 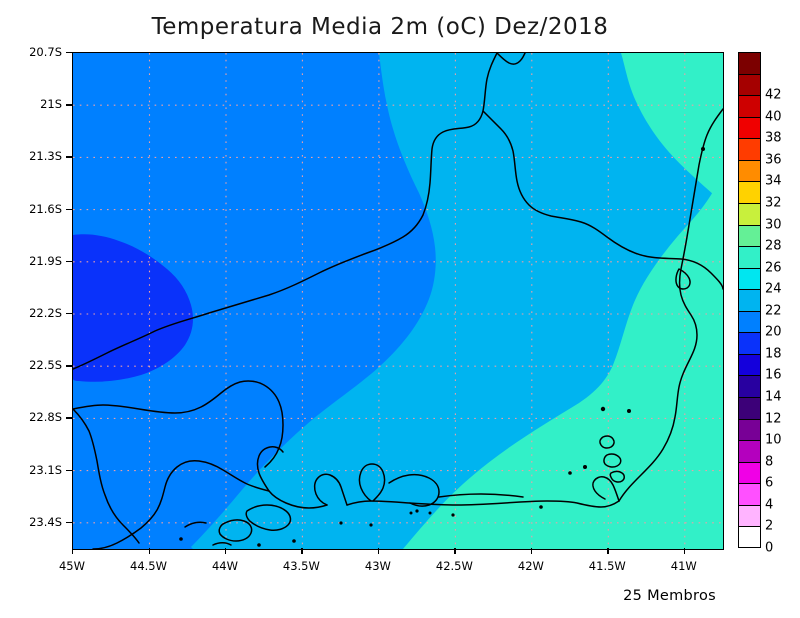 I want to click on y-axis-label: 22.5S, so click(x=45, y=365).